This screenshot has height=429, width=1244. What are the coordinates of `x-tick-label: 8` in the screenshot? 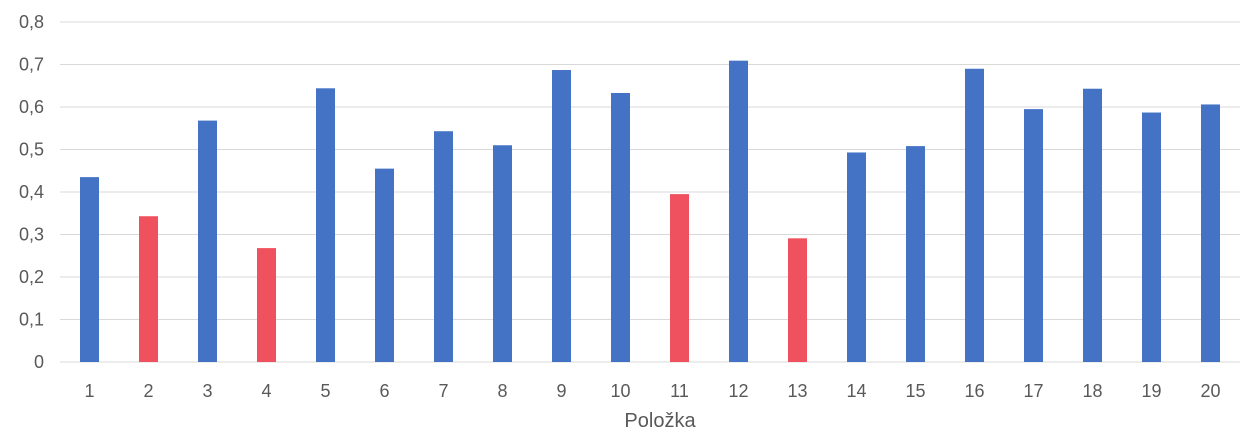 It's located at (502, 391).